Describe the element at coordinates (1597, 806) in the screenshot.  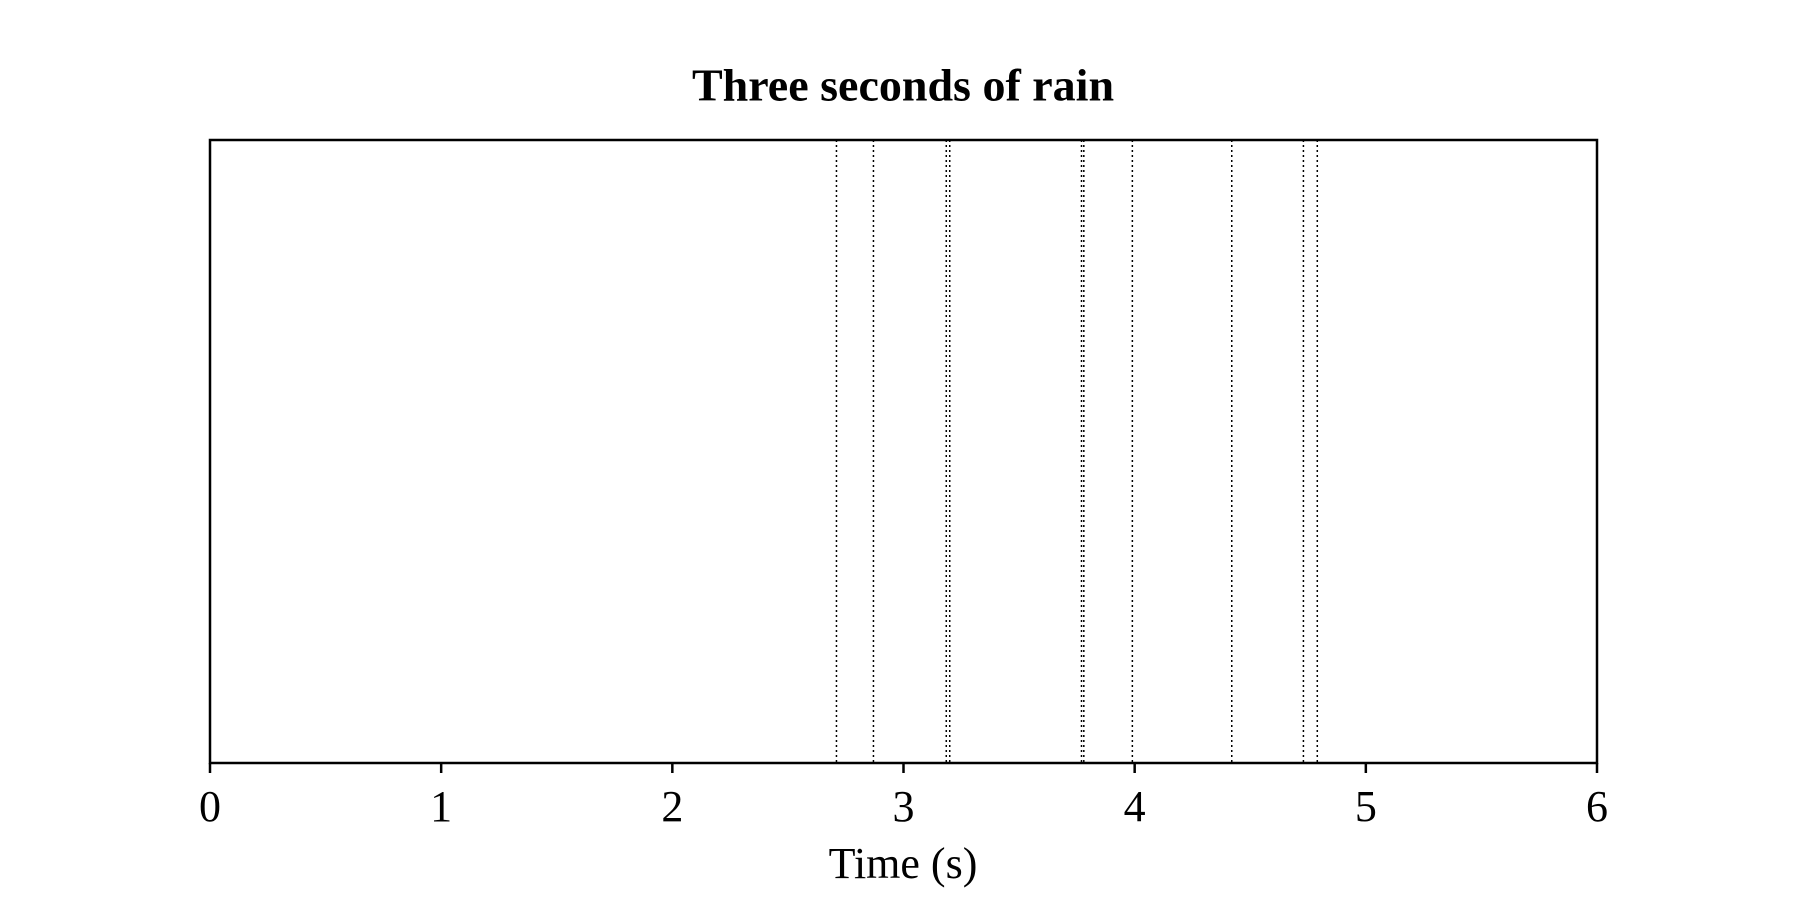
I see `x-tick-label: 6` at that location.